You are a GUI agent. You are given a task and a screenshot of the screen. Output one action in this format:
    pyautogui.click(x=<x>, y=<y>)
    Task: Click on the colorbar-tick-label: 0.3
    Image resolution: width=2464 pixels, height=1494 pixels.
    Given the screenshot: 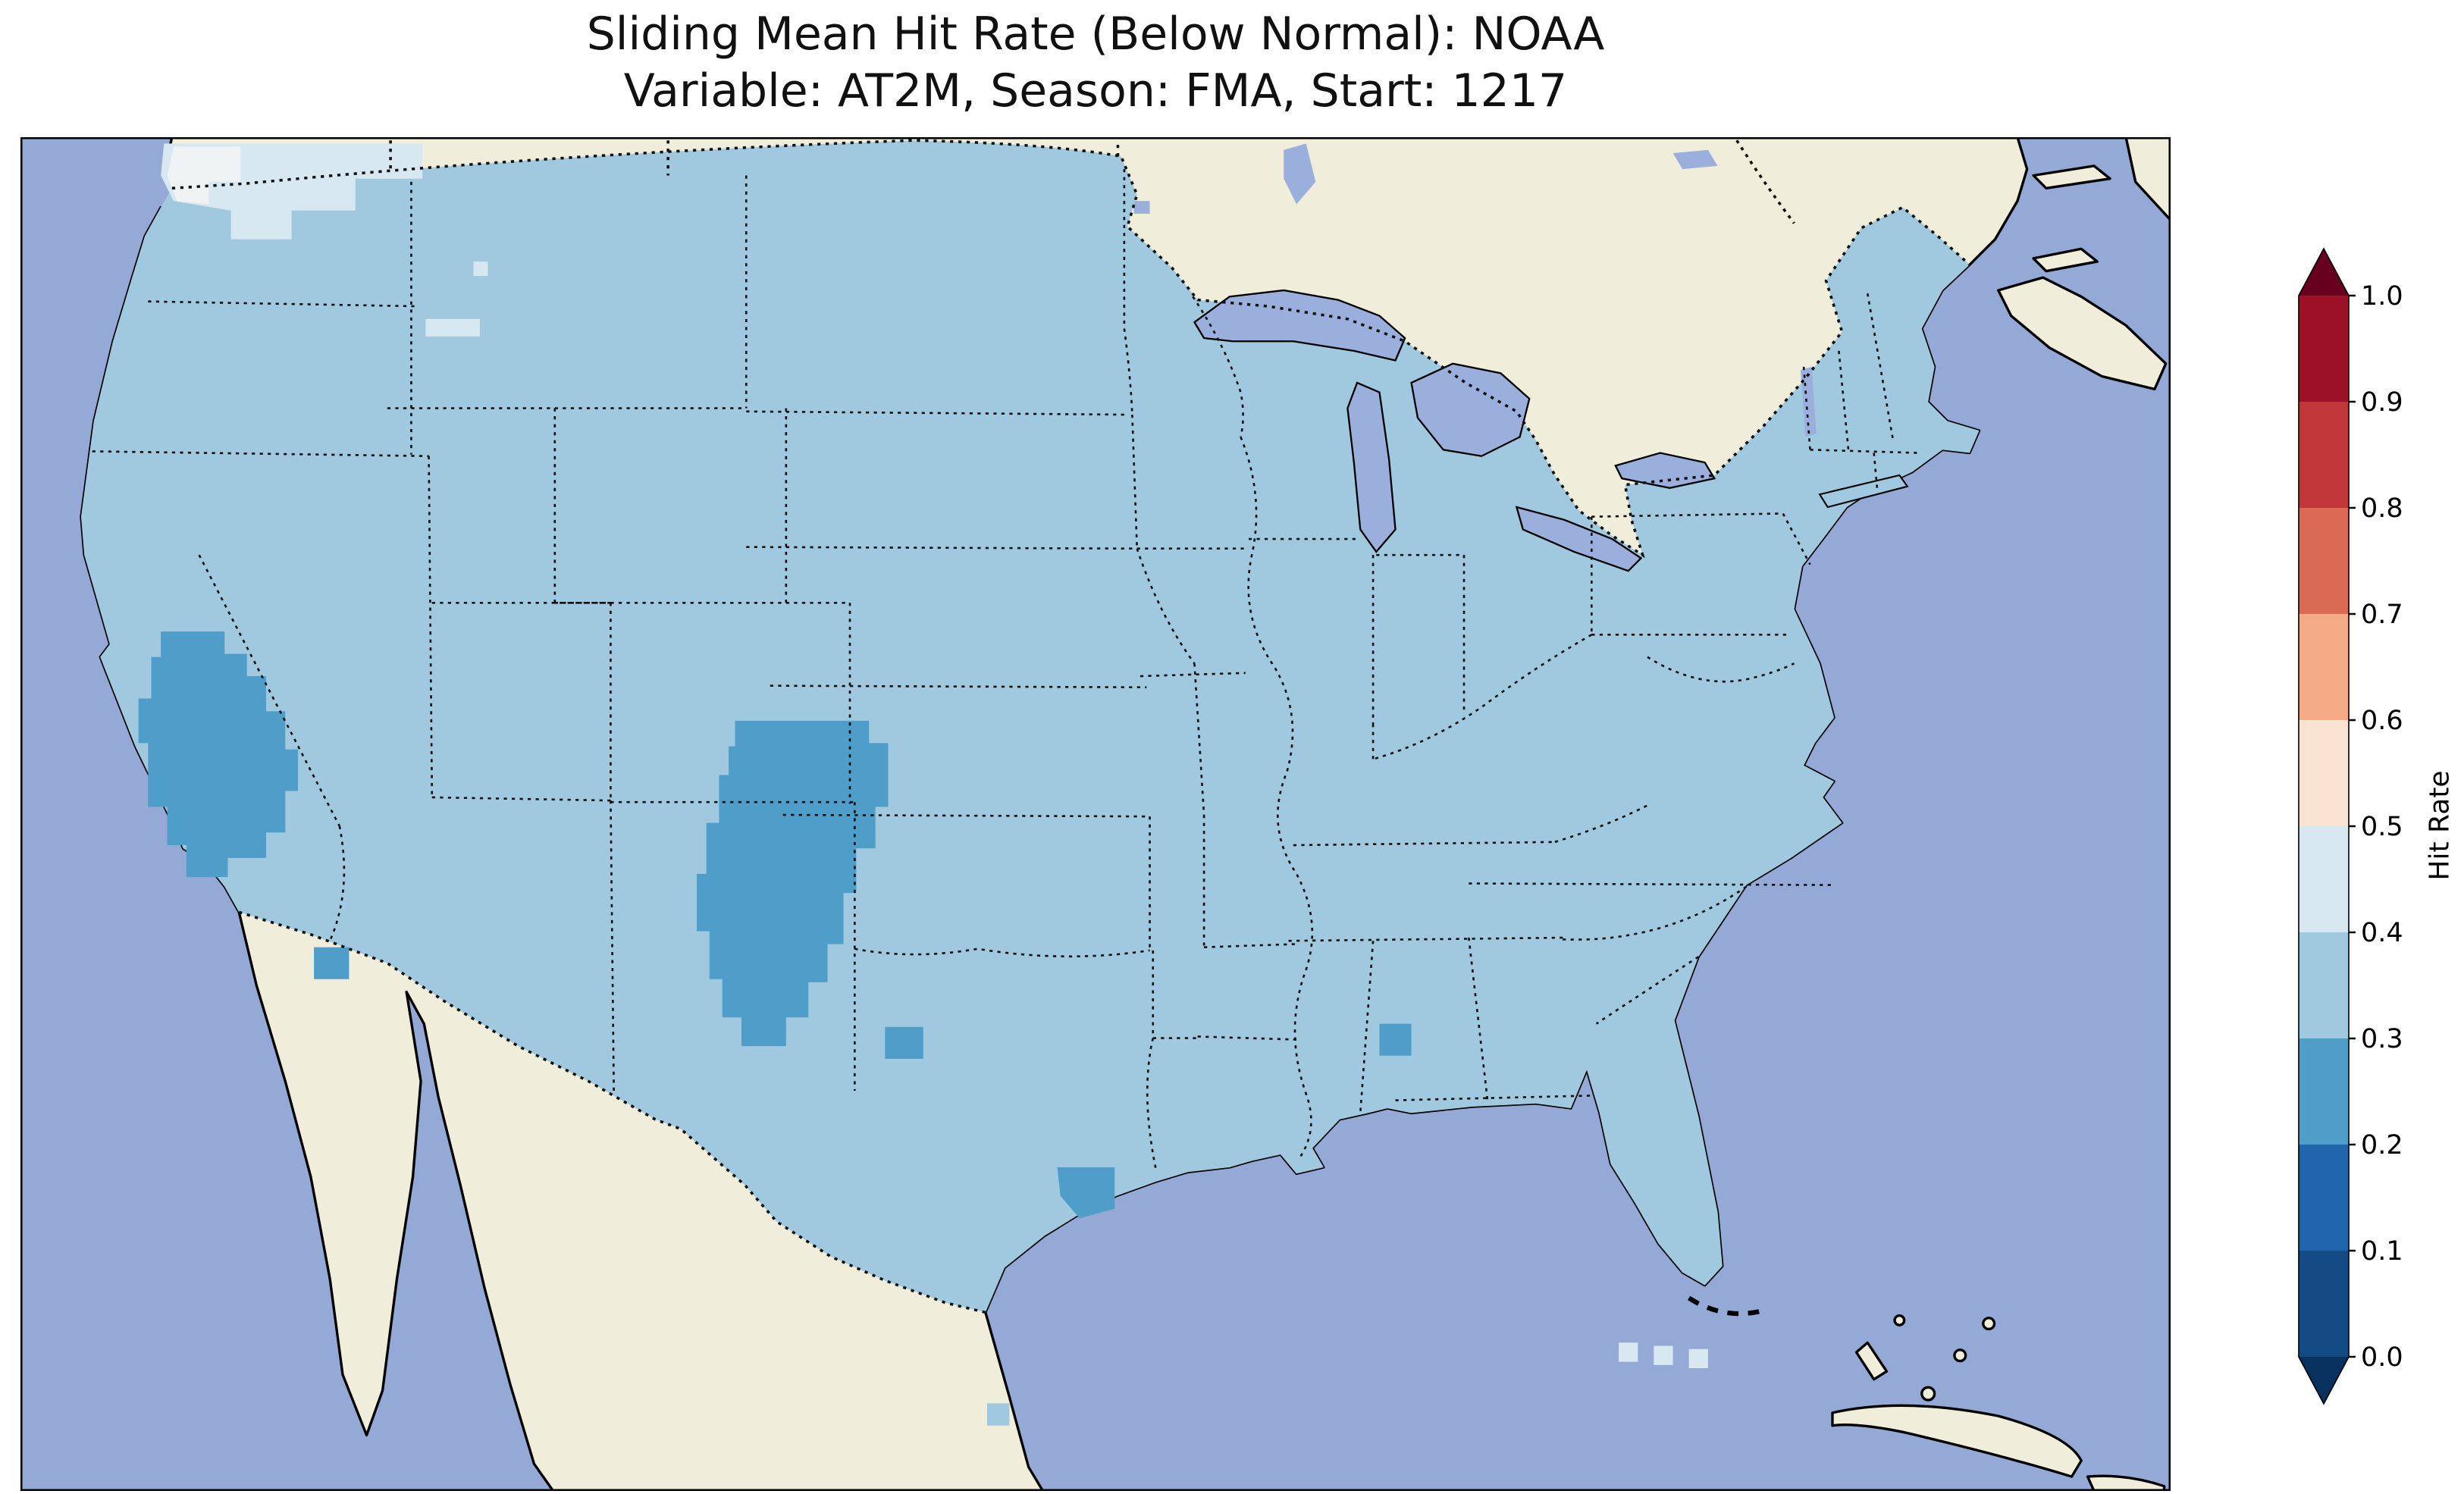 What is the action you would take?
    pyautogui.click(x=2382, y=1039)
    